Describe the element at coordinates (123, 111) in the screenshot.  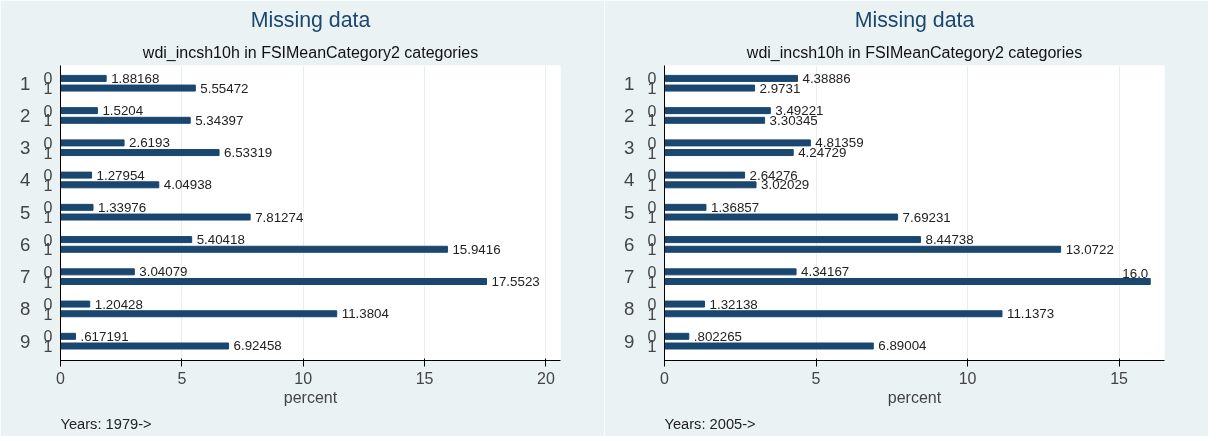
I see `data-label: 1.5204` at that location.